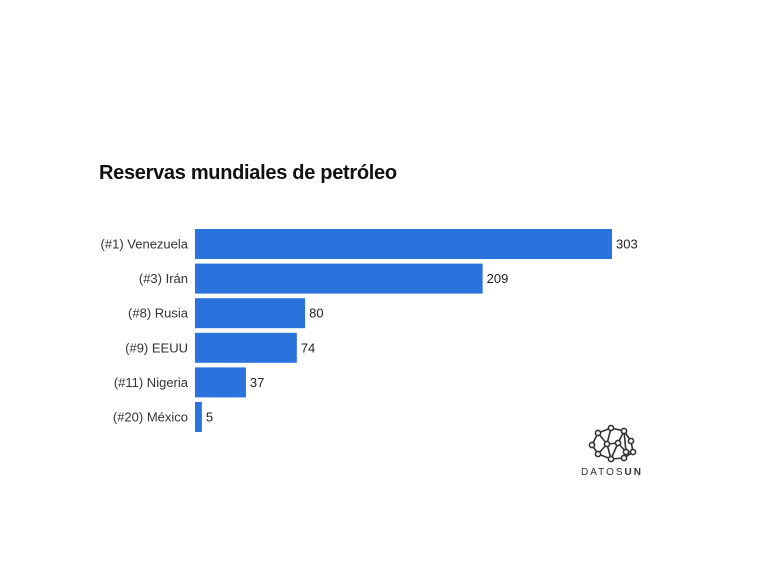 Image resolution: width=768 pixels, height=573 pixels. Describe the element at coordinates (612, 443) in the screenshot. I see `network-icon` at that location.